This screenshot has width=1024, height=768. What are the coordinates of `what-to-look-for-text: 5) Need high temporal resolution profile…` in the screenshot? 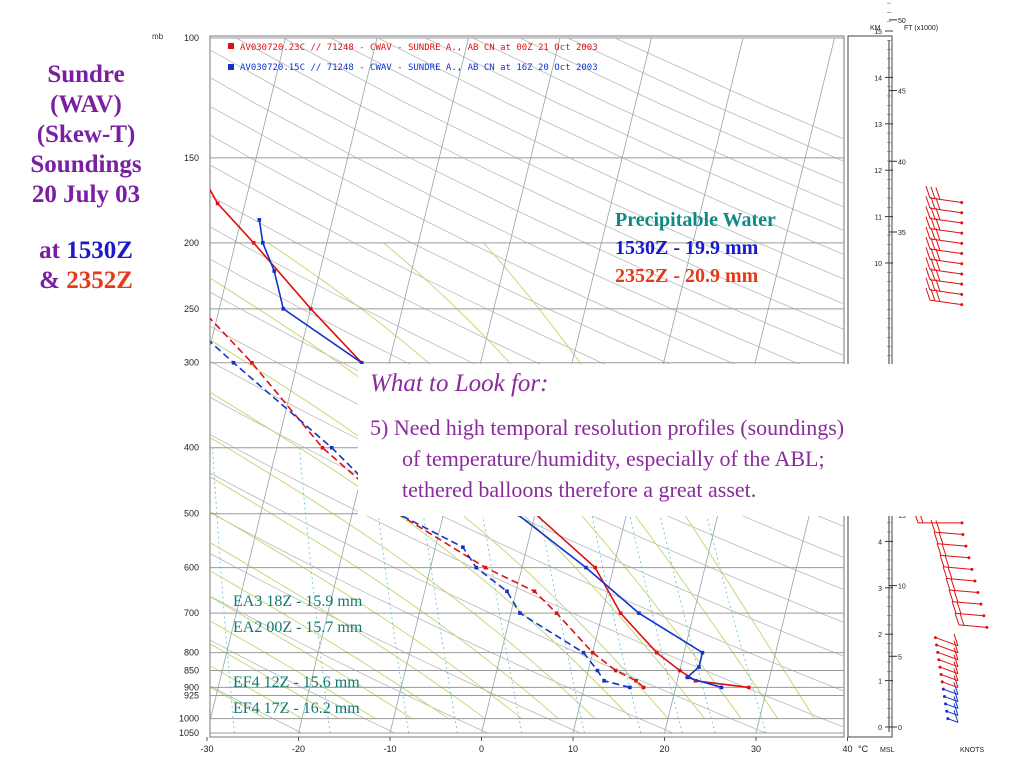 It's located at (675, 458).